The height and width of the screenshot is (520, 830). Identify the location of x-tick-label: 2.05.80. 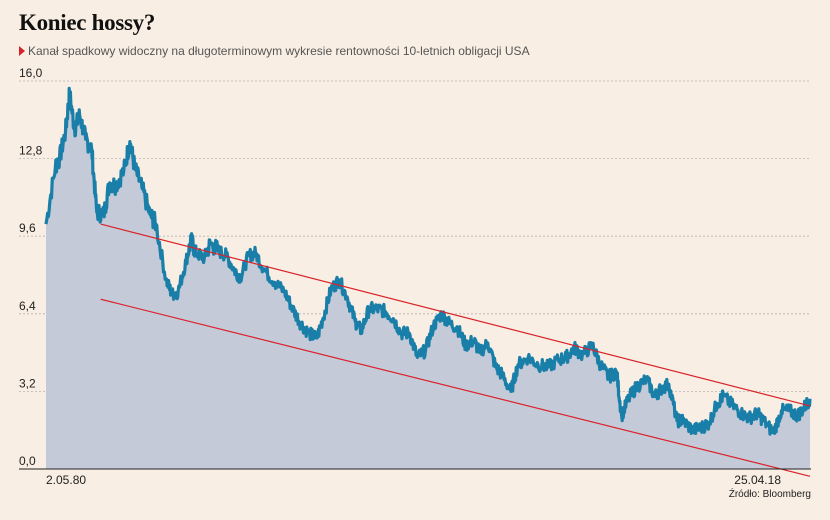
(66, 480).